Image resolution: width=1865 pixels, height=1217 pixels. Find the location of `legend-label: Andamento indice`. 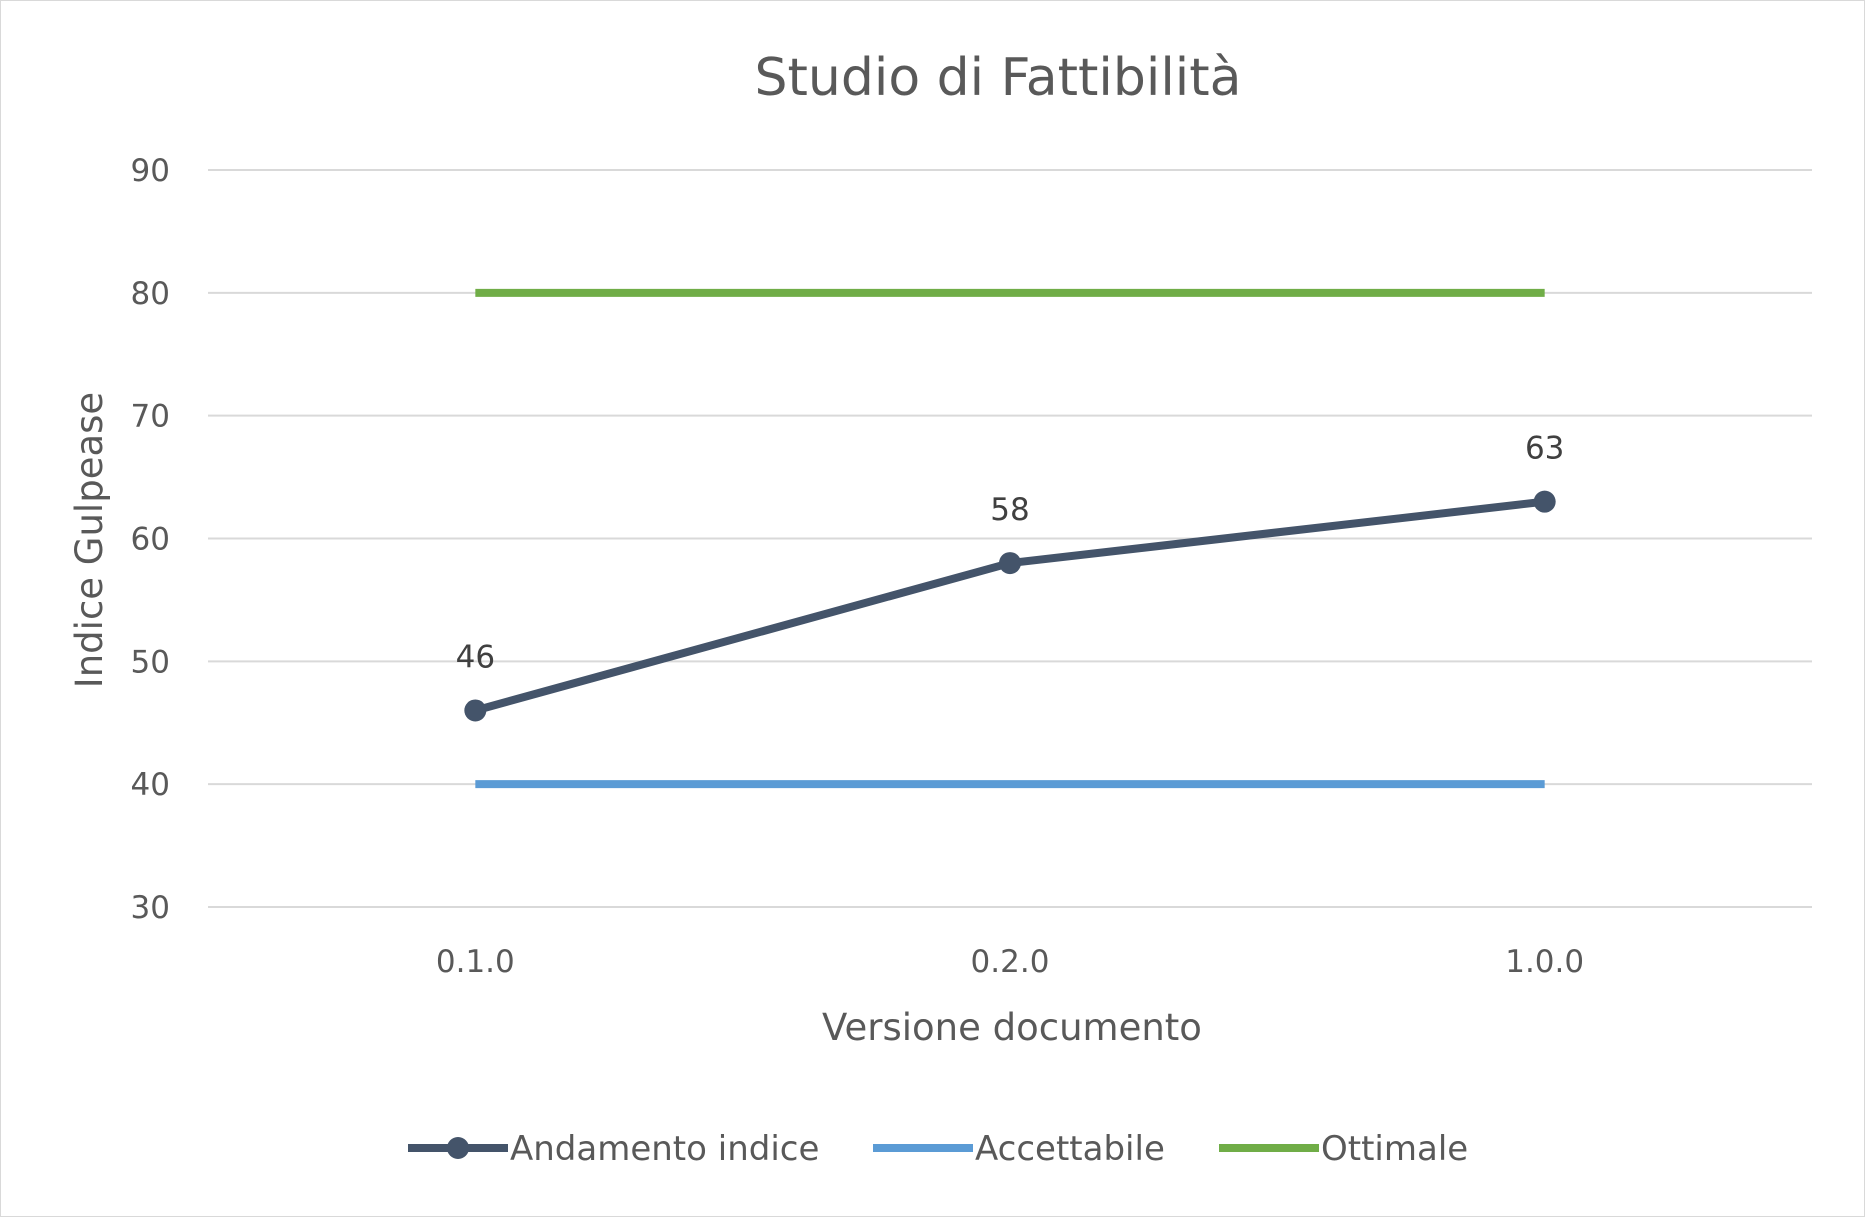

legend-label: Andamento indice is located at coordinates (664, 1149).